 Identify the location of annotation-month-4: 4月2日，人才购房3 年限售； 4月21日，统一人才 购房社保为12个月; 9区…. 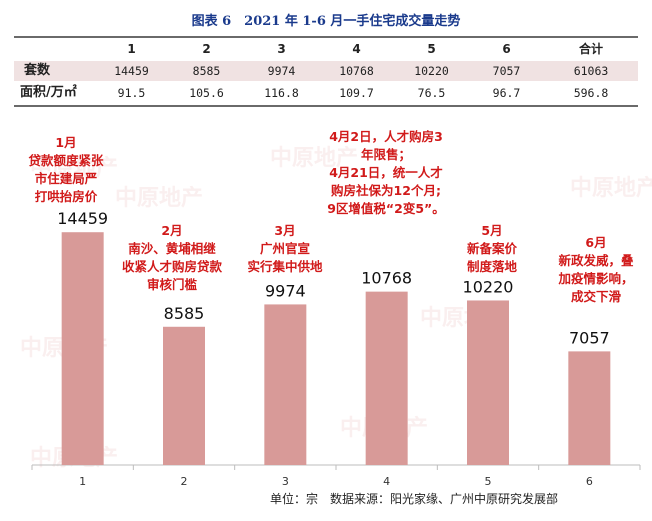
(386, 173).